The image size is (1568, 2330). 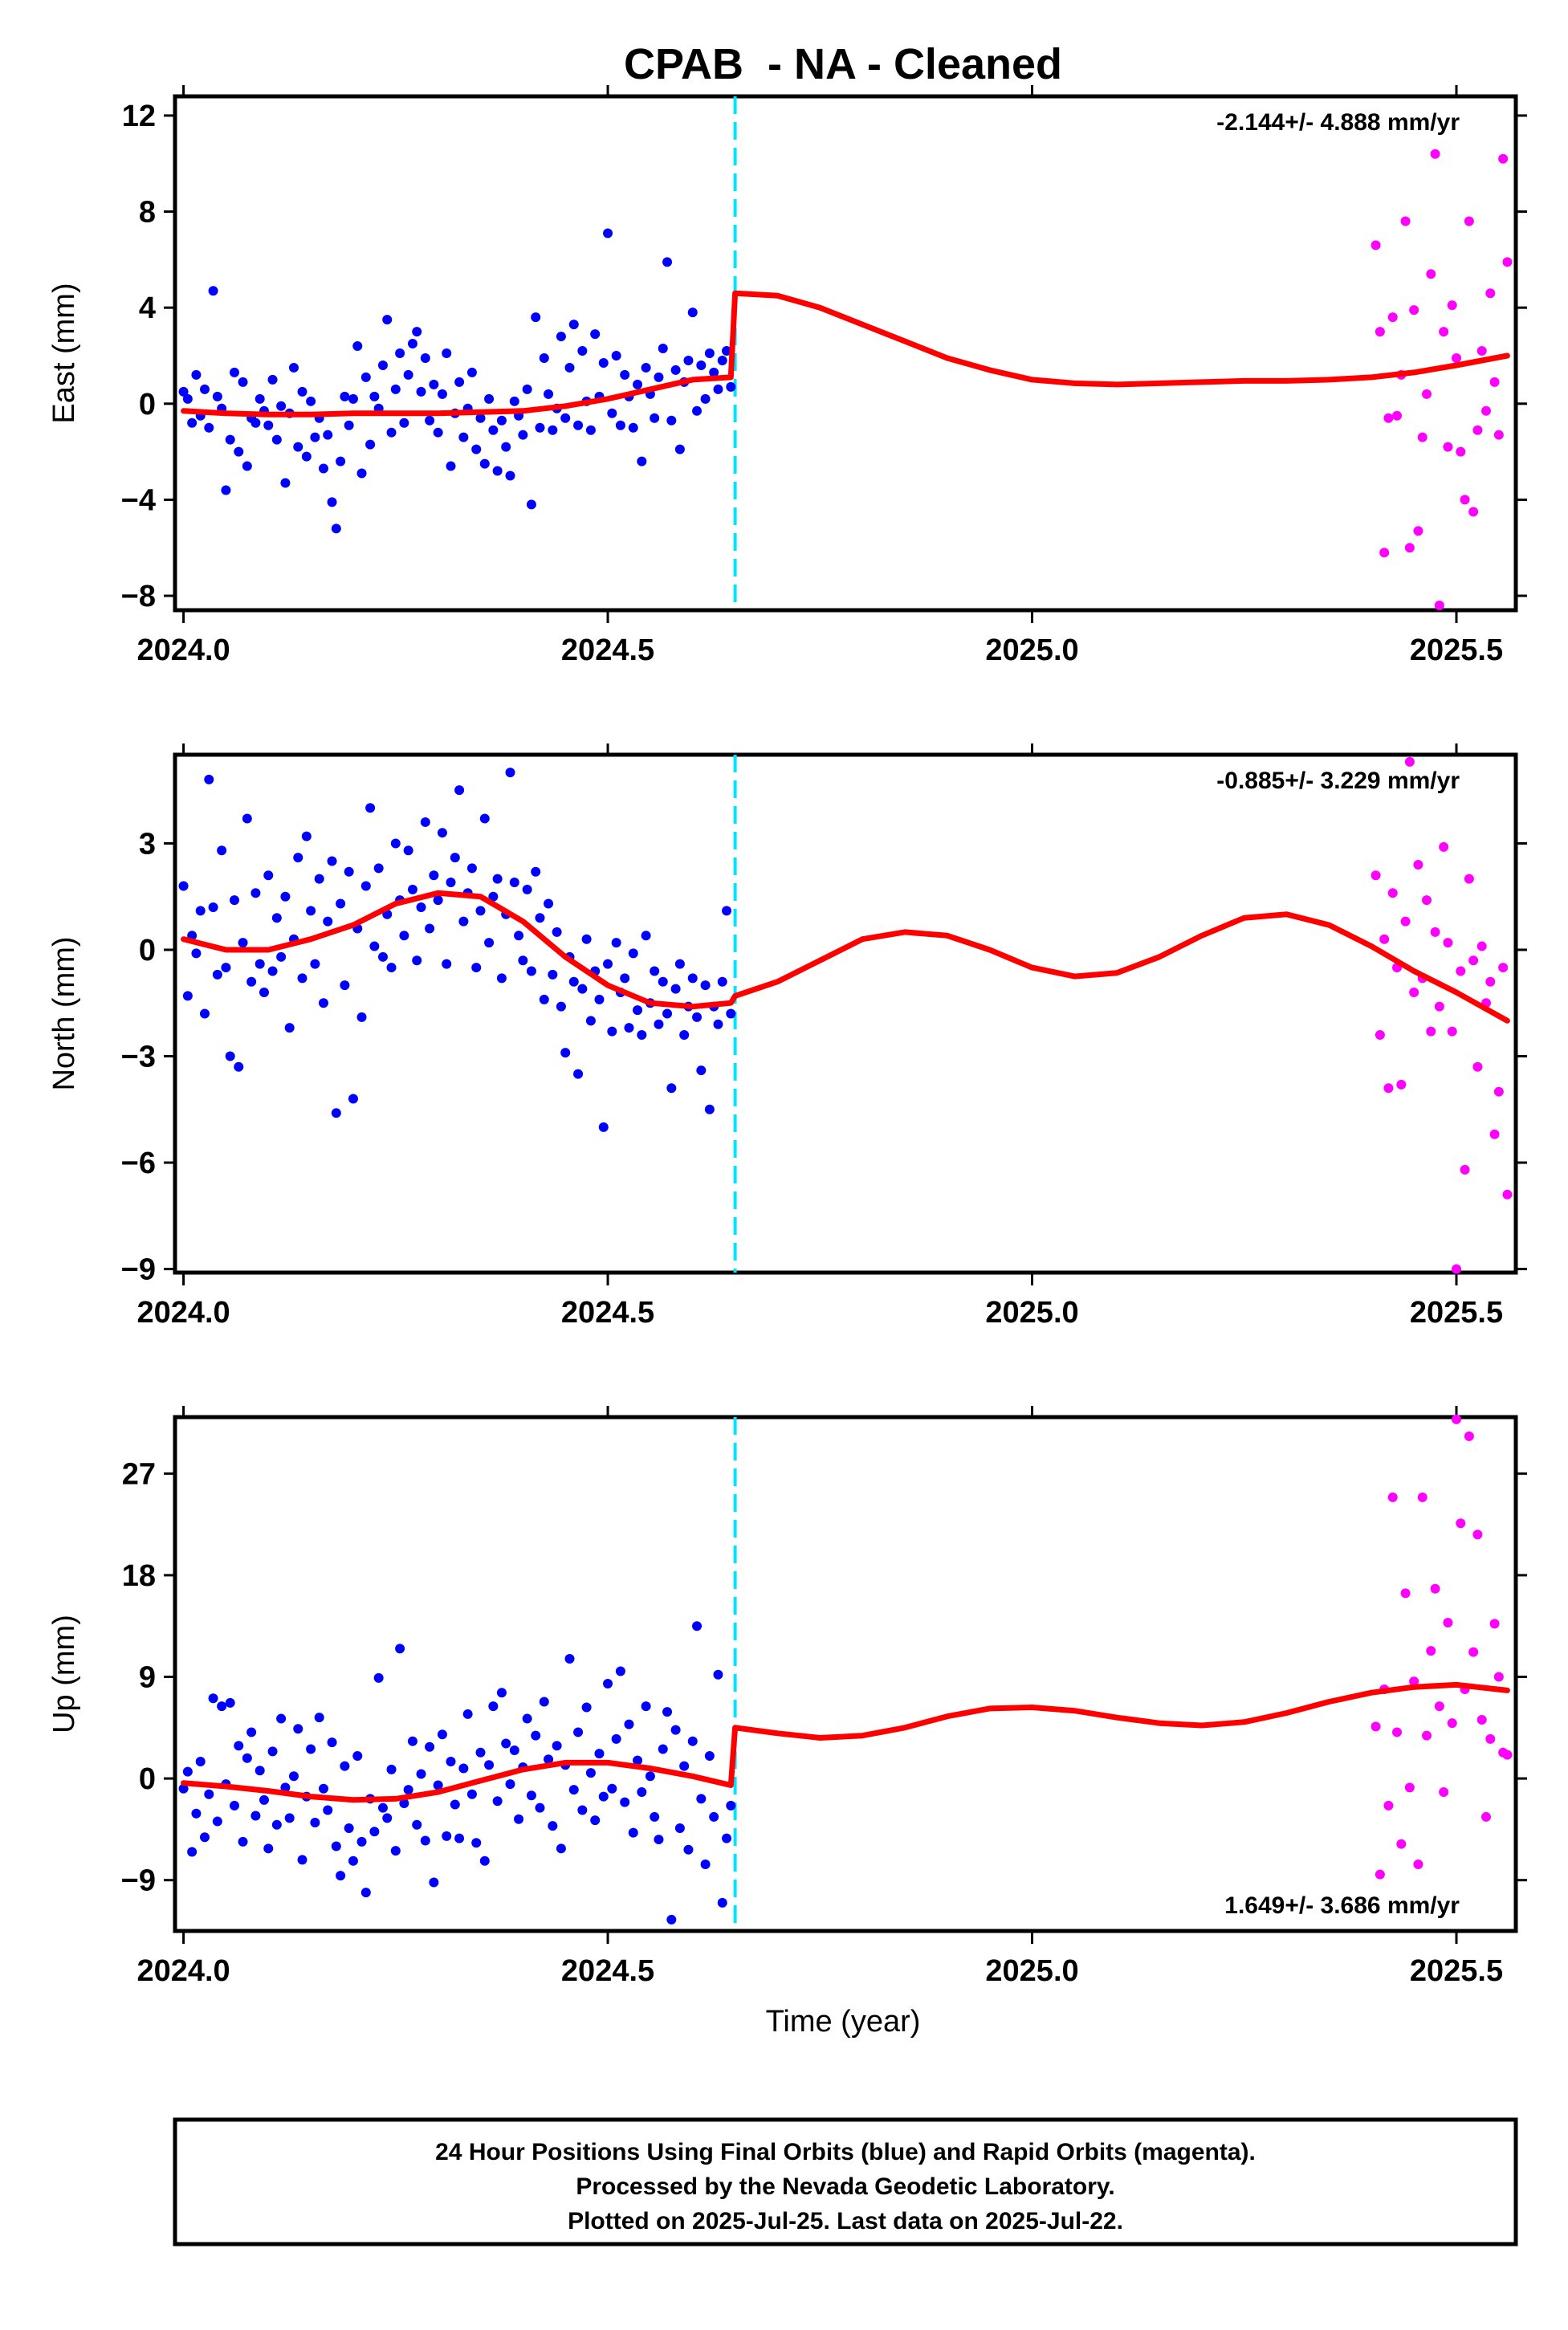 What do you see at coordinates (1456, 1971) in the screenshot?
I see `x-tick-label: 2025.5` at bounding box center [1456, 1971].